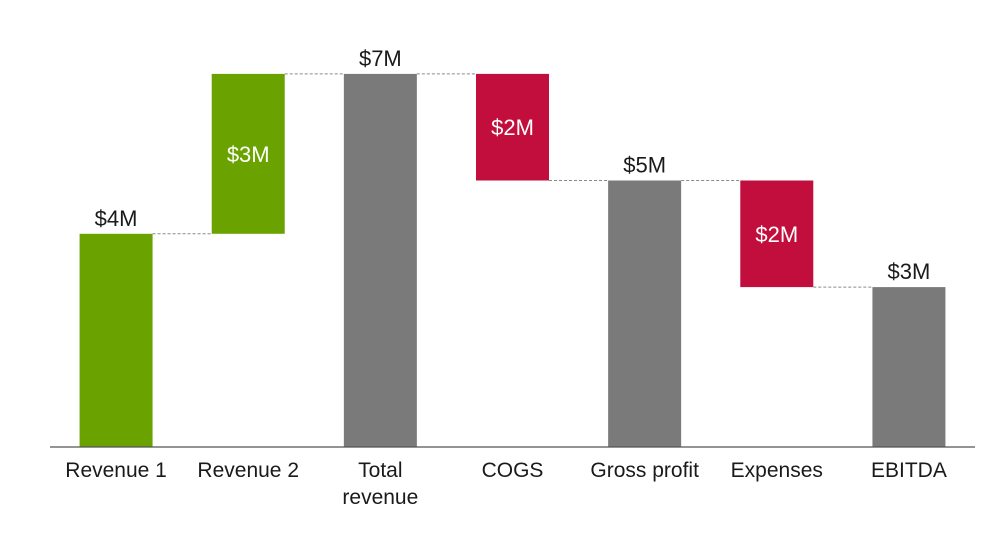 The image size is (1008, 550). Describe the element at coordinates (116, 218) in the screenshot. I see `value-label-revenue-1: $4M` at that location.